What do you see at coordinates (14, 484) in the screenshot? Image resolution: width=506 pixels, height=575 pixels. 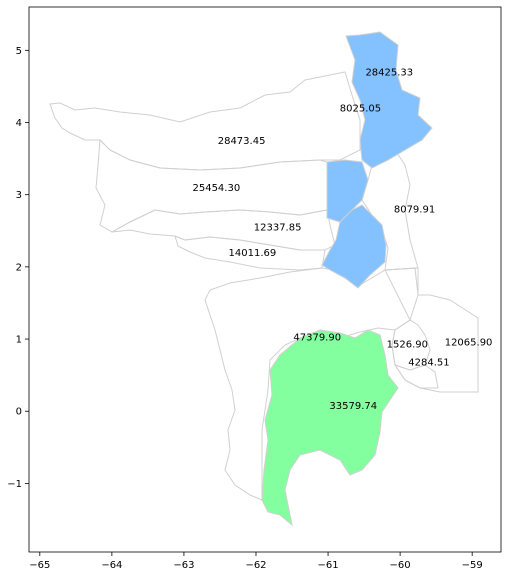 I see `y-tick-label: −1` at bounding box center [14, 484].